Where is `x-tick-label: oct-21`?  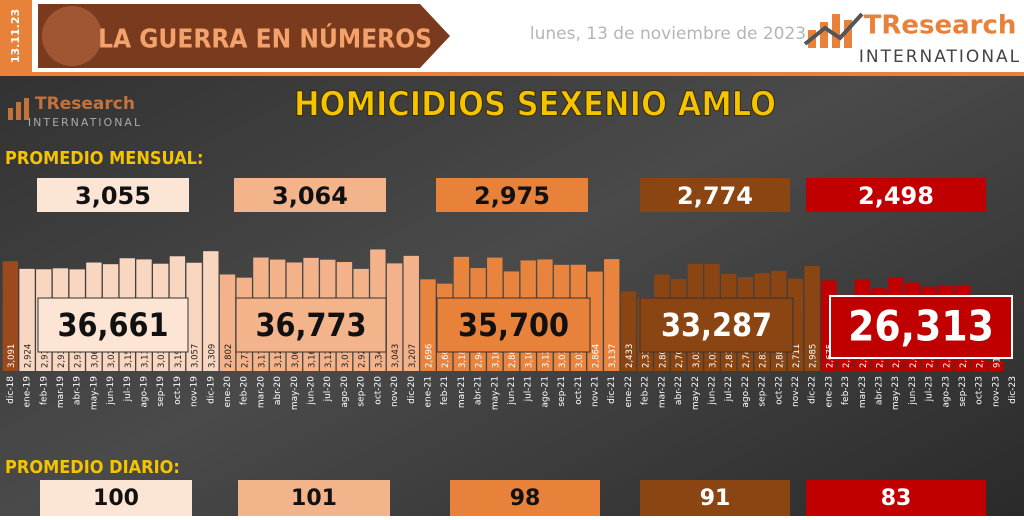 x-tick-label: oct-21 is located at coordinates (579, 390).